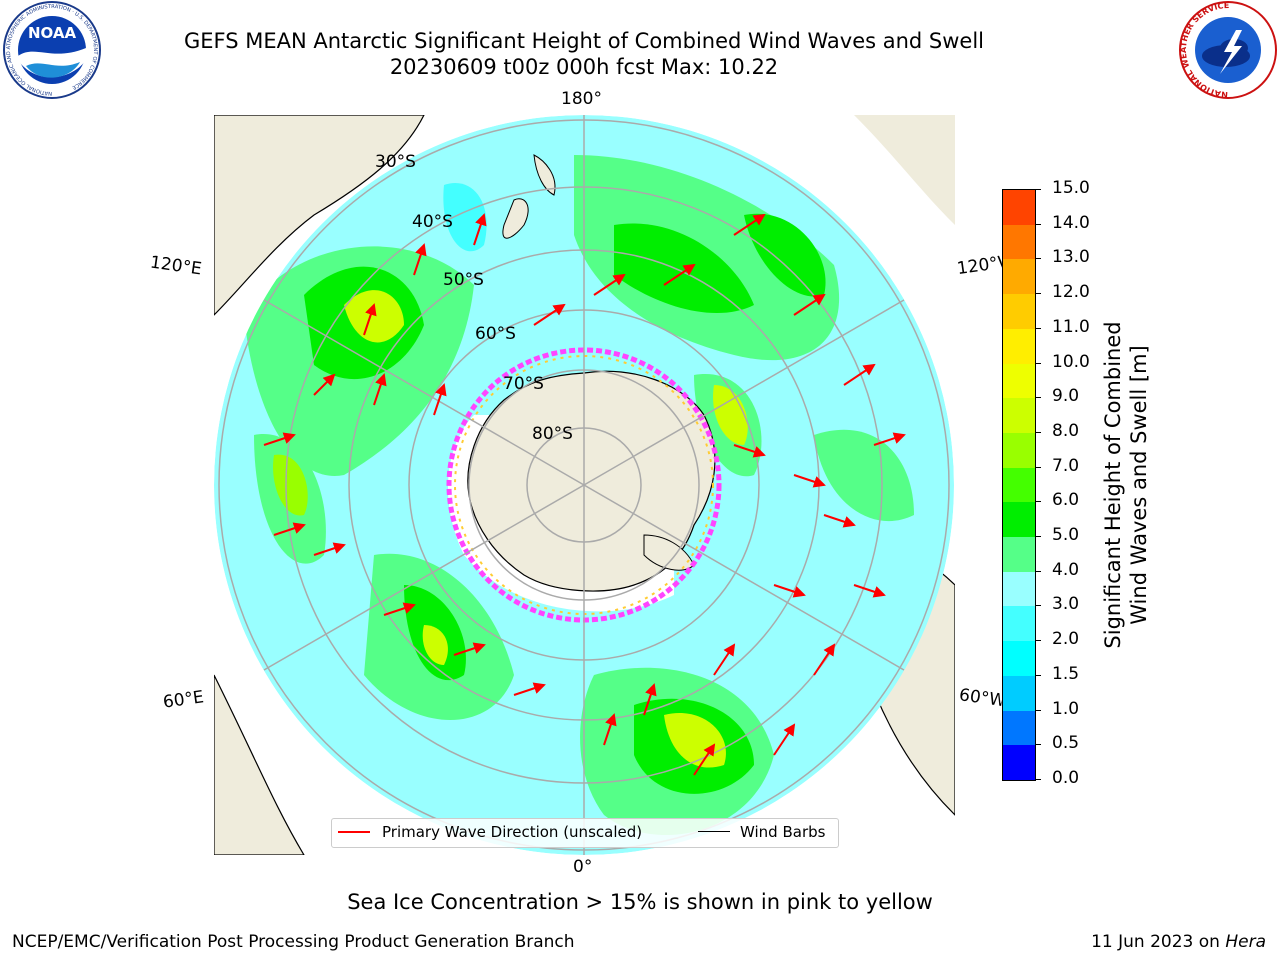 The image size is (1280, 960). What do you see at coordinates (1066, 708) in the screenshot?
I see `colorbar-tick-label: 1.0` at bounding box center [1066, 708].